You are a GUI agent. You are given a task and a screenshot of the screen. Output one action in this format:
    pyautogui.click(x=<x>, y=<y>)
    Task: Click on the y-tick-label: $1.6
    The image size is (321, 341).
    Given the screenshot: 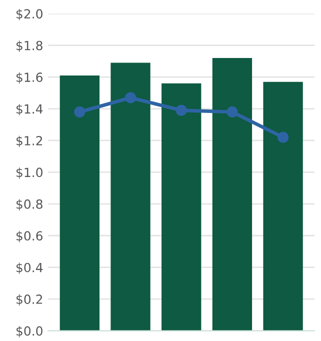 What is the action you would take?
    pyautogui.click(x=29, y=78)
    